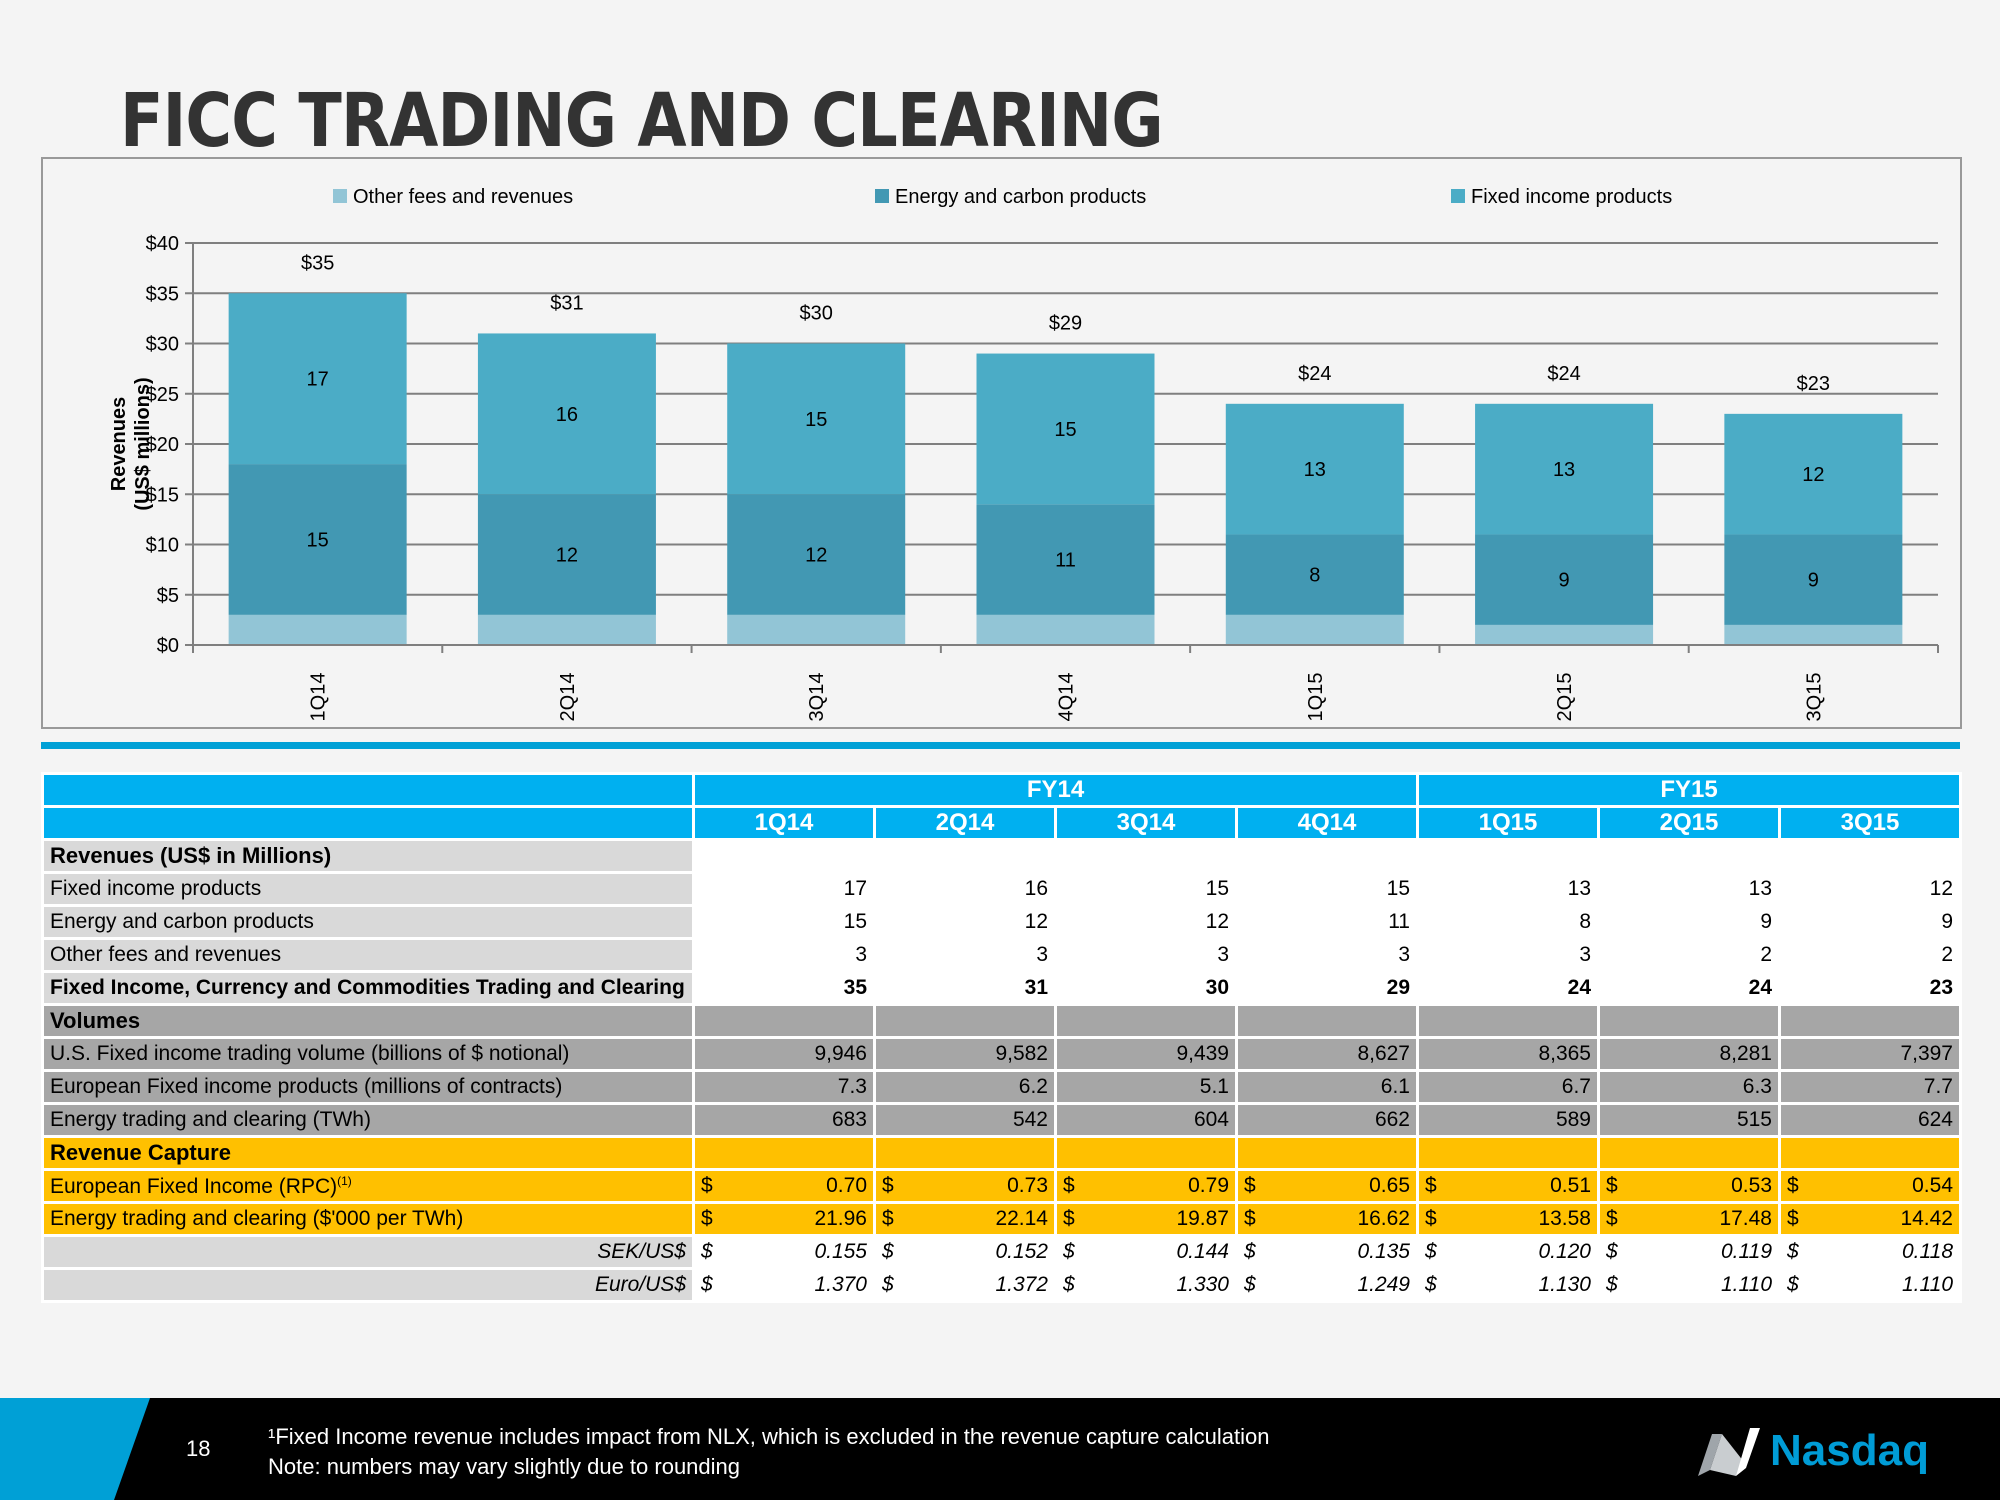 The image size is (2000, 1500). Describe the element at coordinates (368, 790) in the screenshot. I see `header-blank` at that location.